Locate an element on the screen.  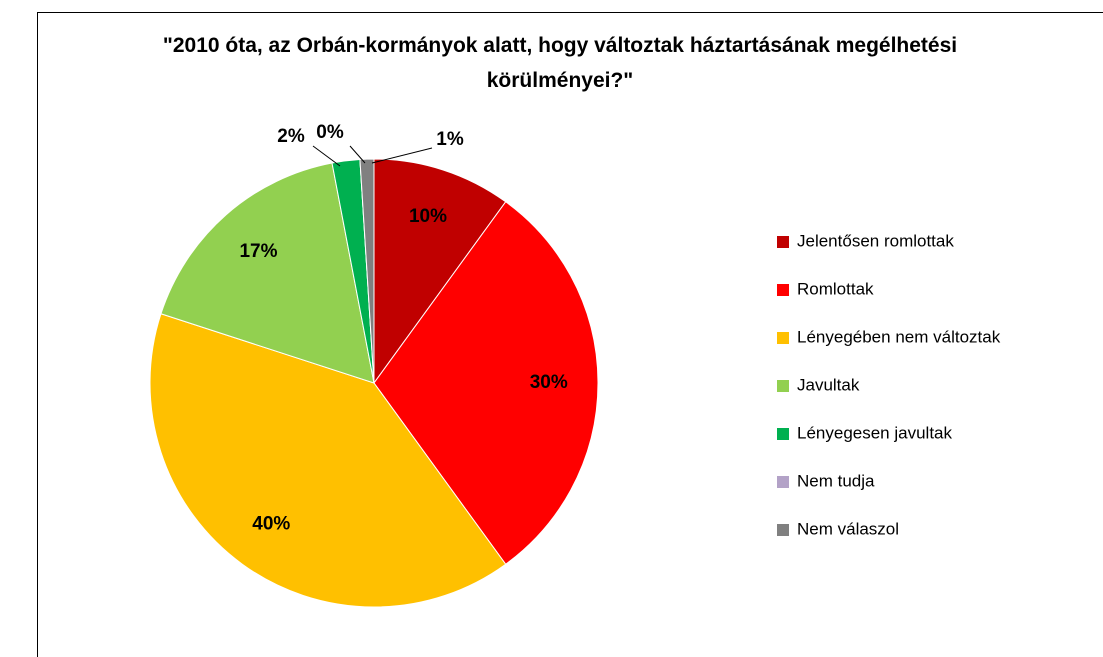
data-label: 10% is located at coordinates (428, 216).